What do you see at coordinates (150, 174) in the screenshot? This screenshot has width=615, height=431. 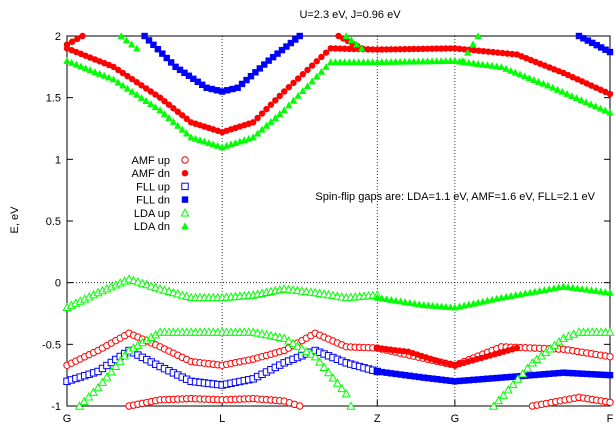 I see `legend-label: AMF dn` at bounding box center [150, 174].